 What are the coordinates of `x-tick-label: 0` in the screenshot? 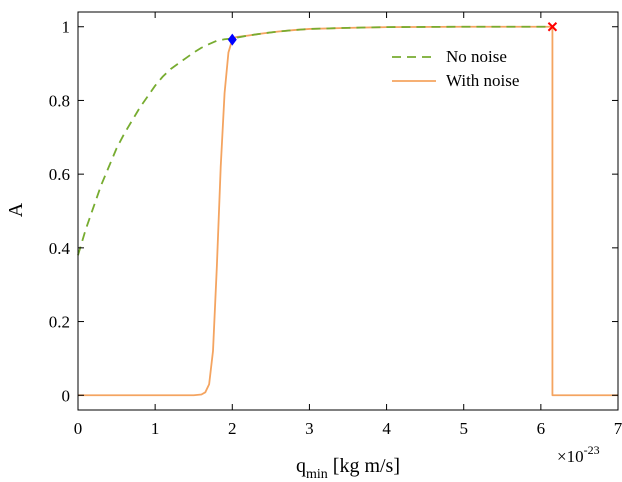 It's located at (78, 428).